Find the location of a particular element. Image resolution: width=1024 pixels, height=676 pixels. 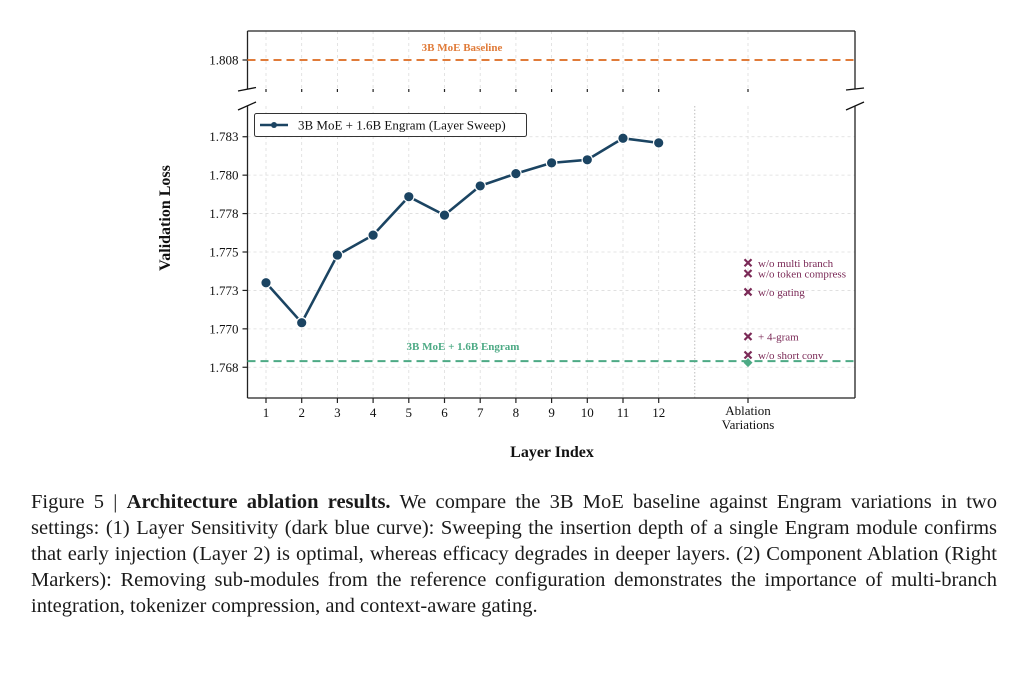

engram-annotation: 3B MoE + 1.6B Engram is located at coordinates (463, 347).